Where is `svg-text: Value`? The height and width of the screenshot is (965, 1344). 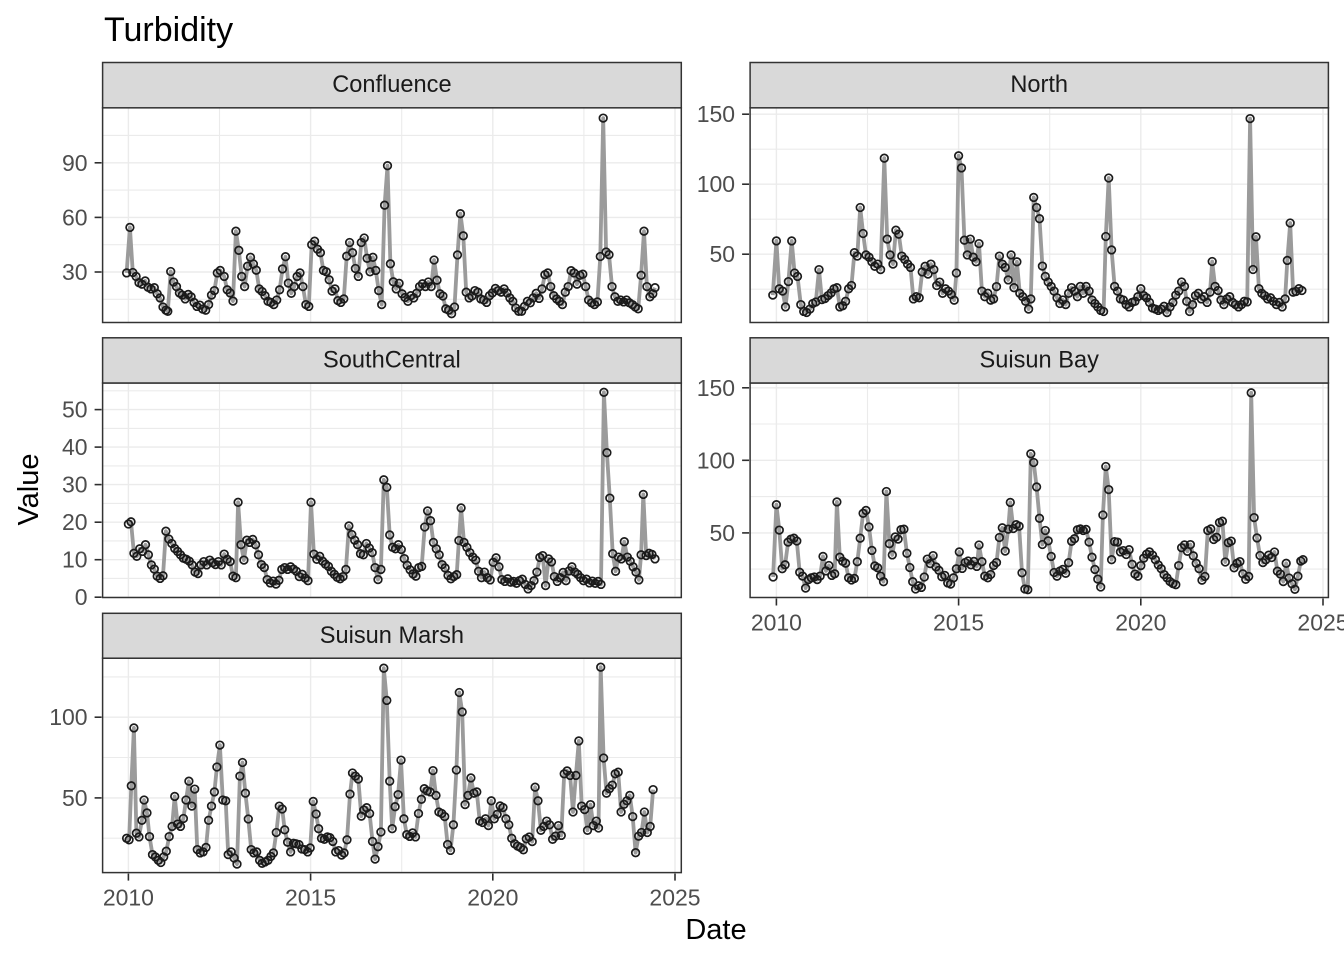
svg-text: Value is located at coordinates (29, 489).